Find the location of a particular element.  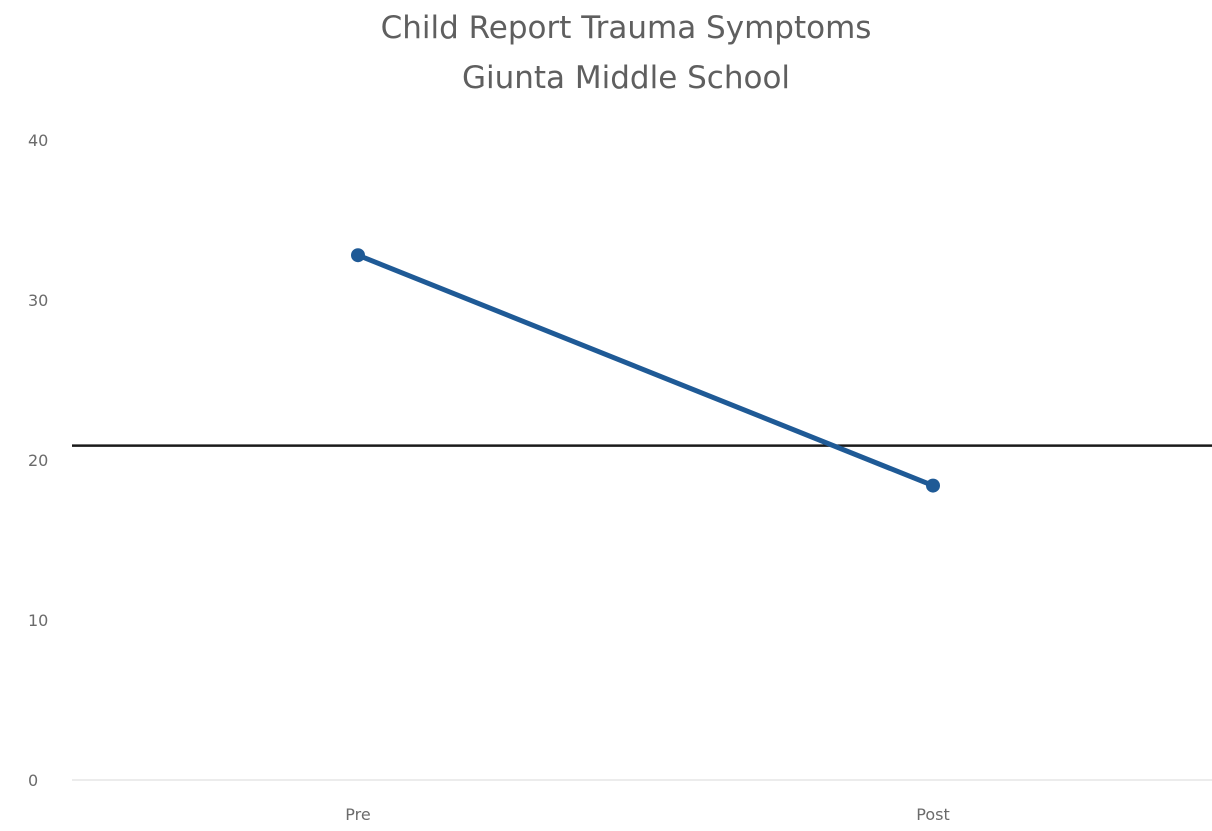

y-tick-label: 40 is located at coordinates (38, 140).